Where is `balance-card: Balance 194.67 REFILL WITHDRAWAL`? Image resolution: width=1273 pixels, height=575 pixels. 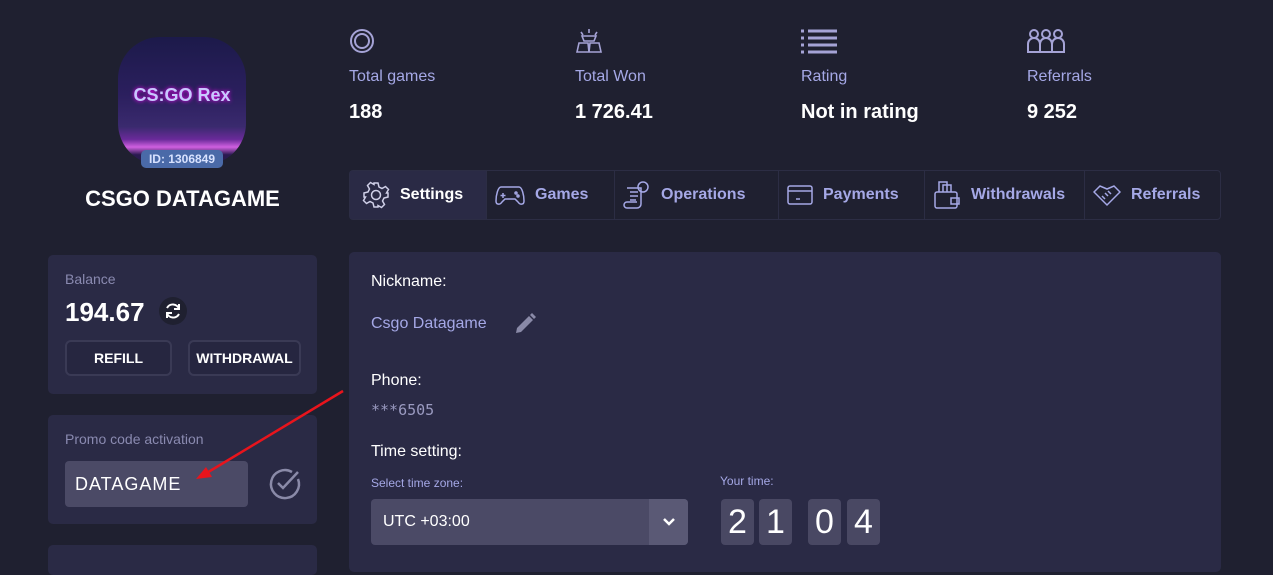 balance-card: Balance 194.67 REFILL WITHDRAWAL is located at coordinates (182, 324).